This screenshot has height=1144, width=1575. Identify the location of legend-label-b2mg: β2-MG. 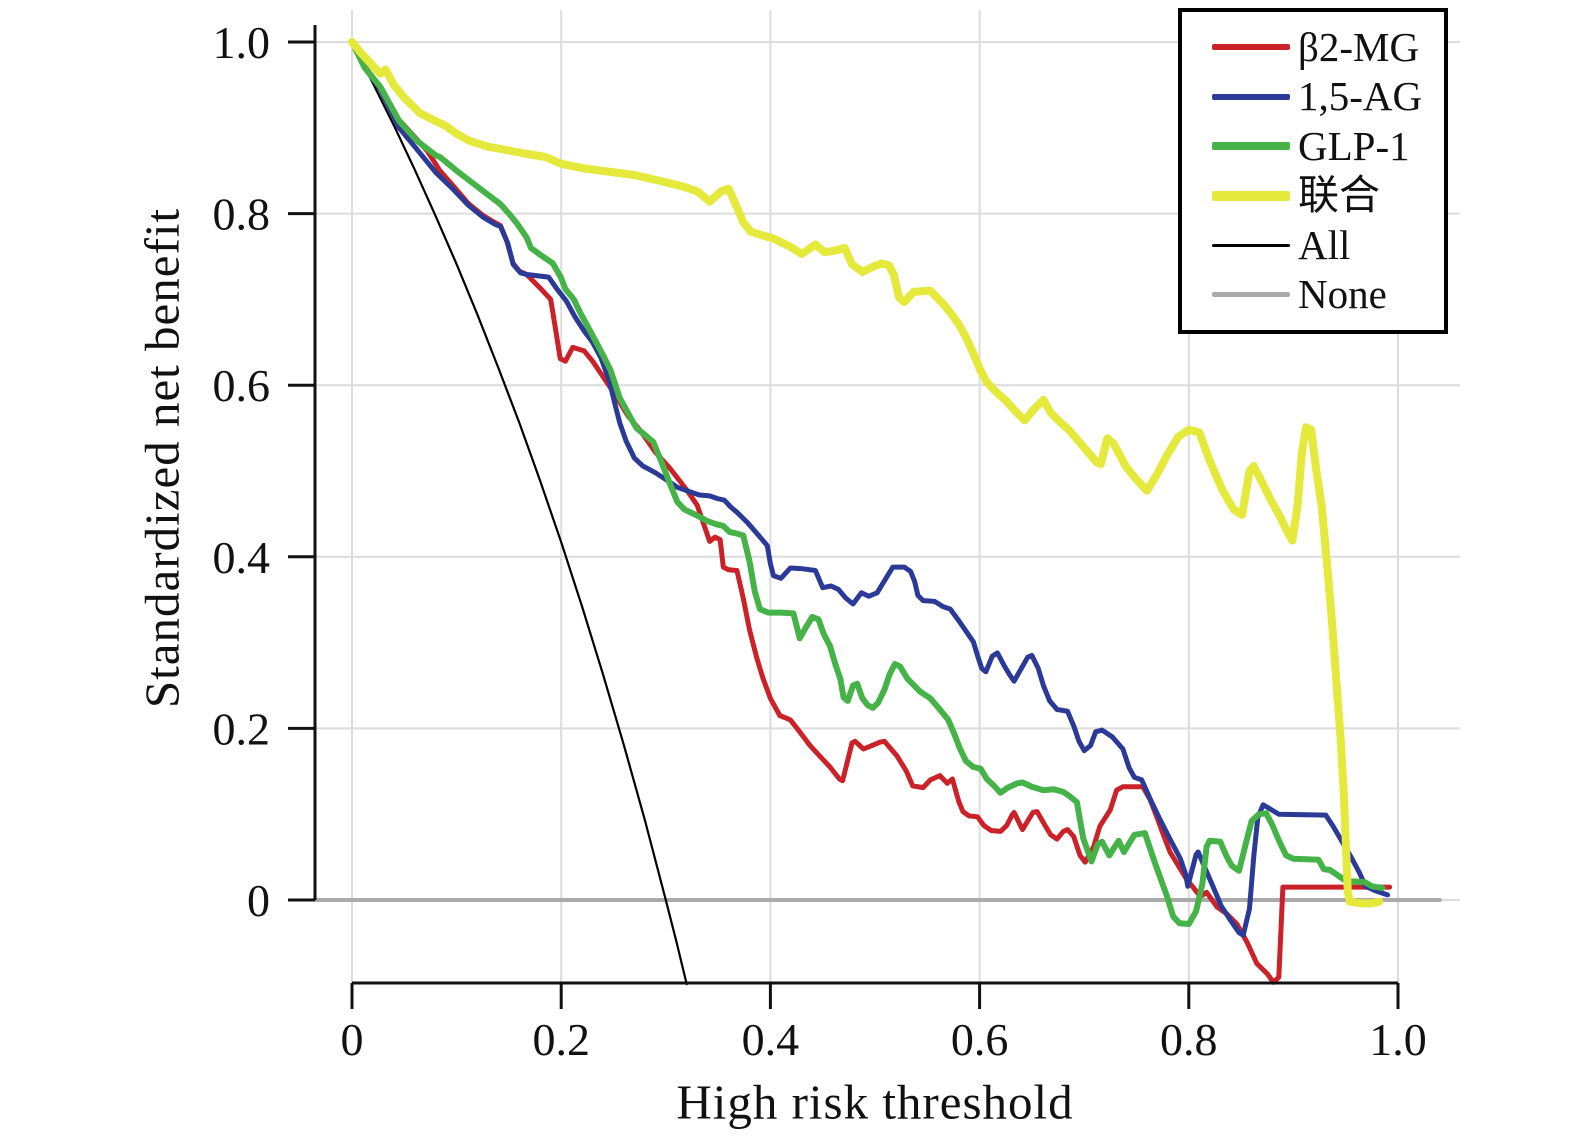
(1359, 46).